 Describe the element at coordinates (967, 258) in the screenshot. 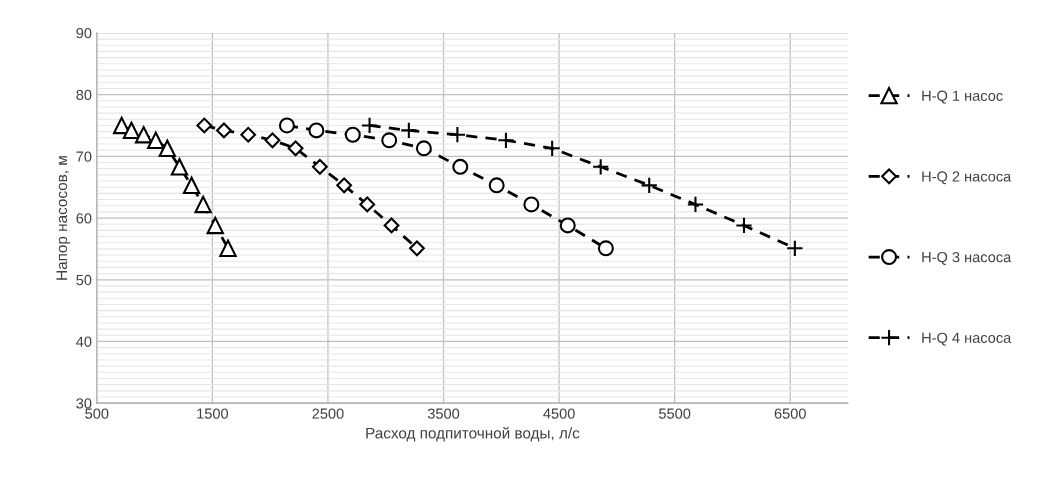

I see `legend-label: H-Q 3 насоса` at that location.